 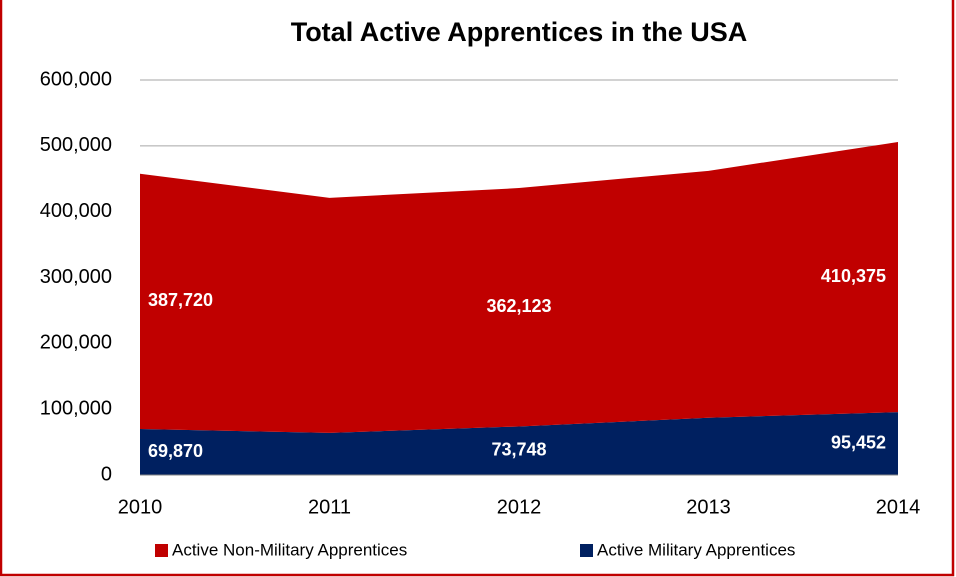 What do you see at coordinates (106, 474) in the screenshot?
I see `y-tick-label: 0` at bounding box center [106, 474].